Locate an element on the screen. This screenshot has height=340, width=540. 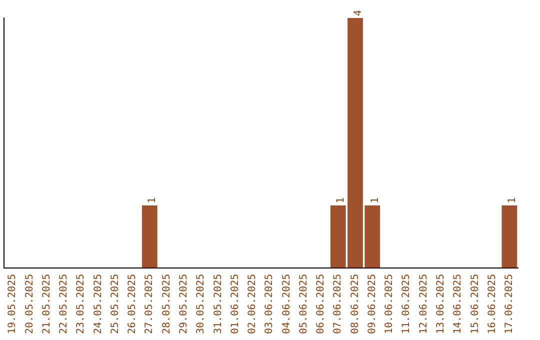
x-tick-label: 08.06.2025 is located at coordinates (355, 304).